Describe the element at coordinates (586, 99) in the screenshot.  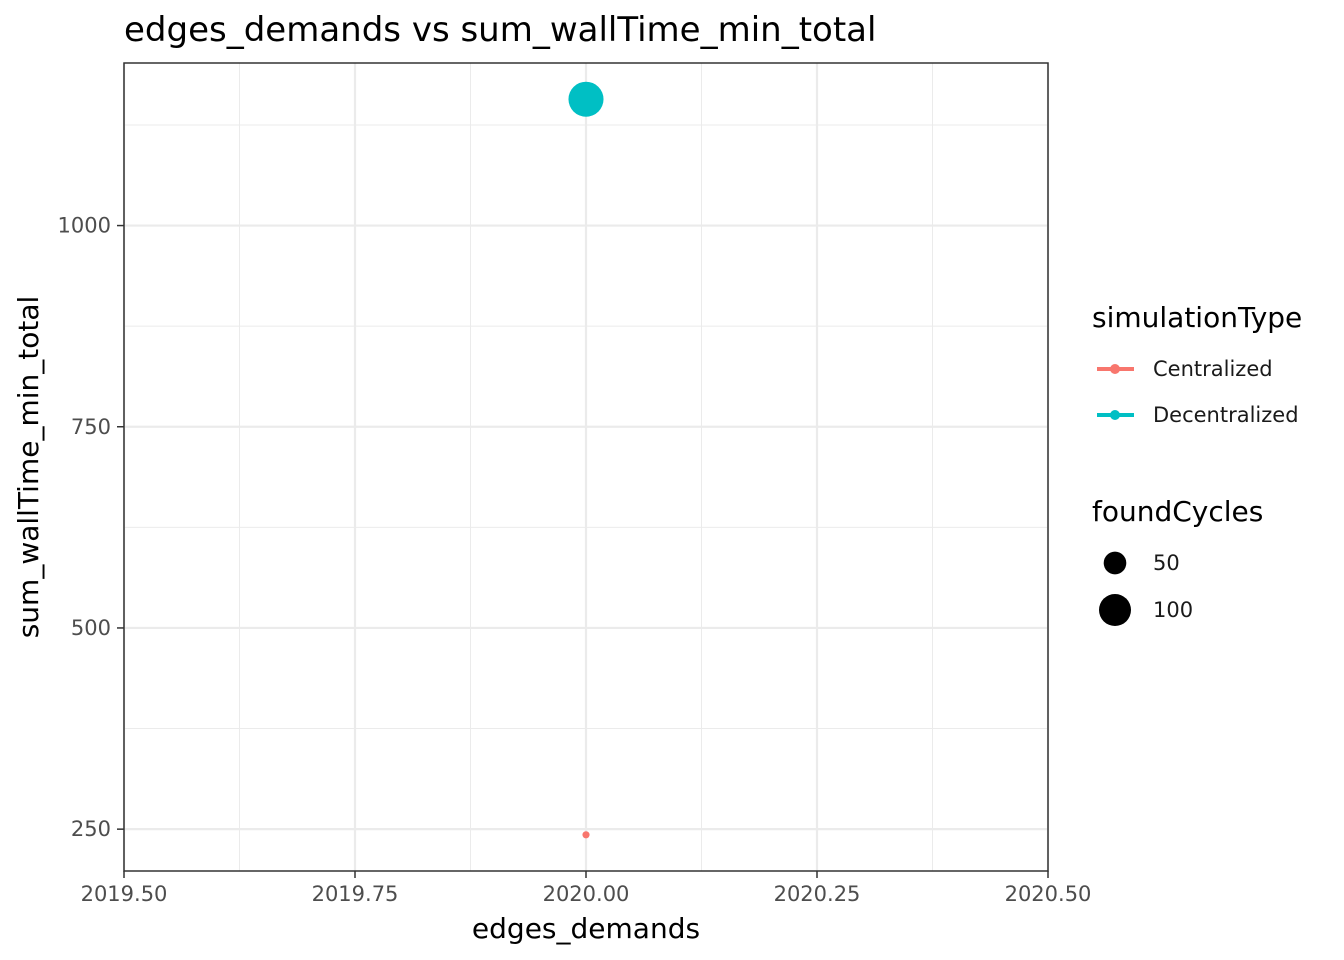
I see `data-point-decentralized` at that location.